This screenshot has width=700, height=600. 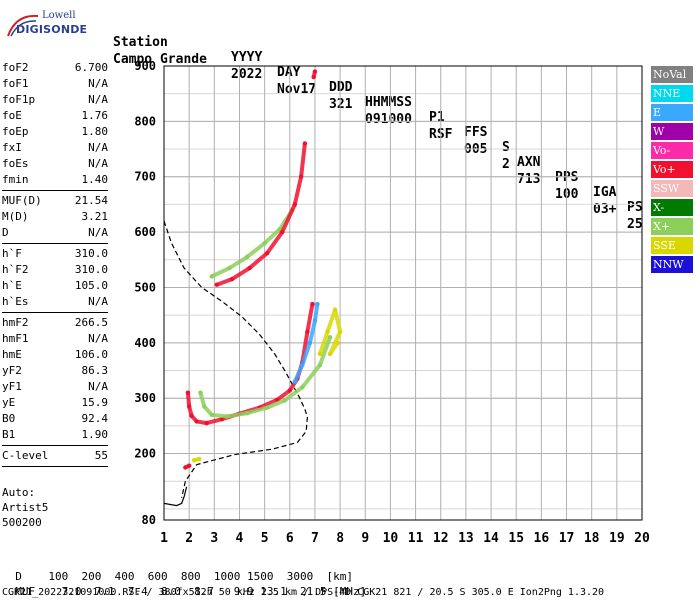 I want to click on legend-item: Vo+, so click(x=672, y=169).